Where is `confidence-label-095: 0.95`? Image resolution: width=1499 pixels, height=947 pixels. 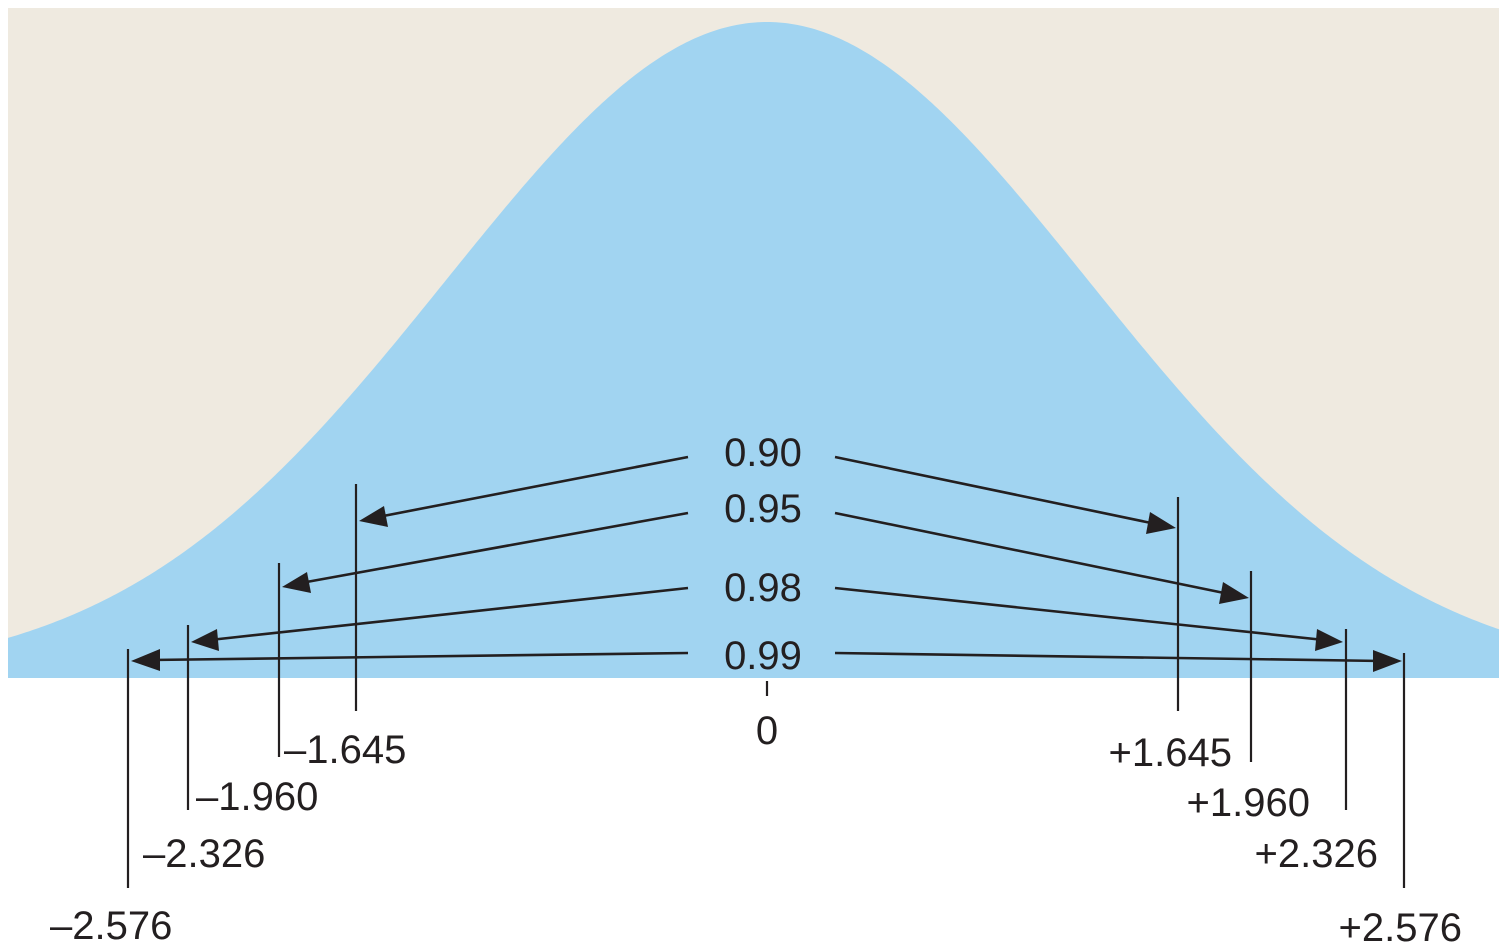 confidence-label-095: 0.95 is located at coordinates (763, 509).